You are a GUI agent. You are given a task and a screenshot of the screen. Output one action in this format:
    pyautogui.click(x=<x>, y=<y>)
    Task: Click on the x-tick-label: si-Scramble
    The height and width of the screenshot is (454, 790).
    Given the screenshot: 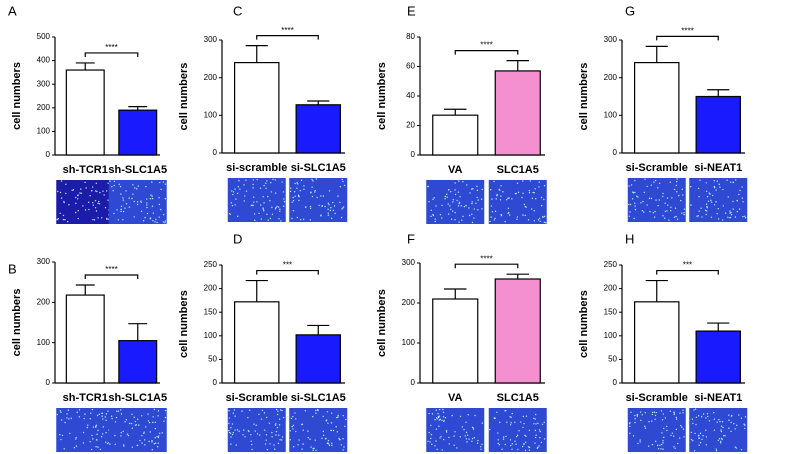 What is the action you would take?
    pyautogui.click(x=657, y=168)
    